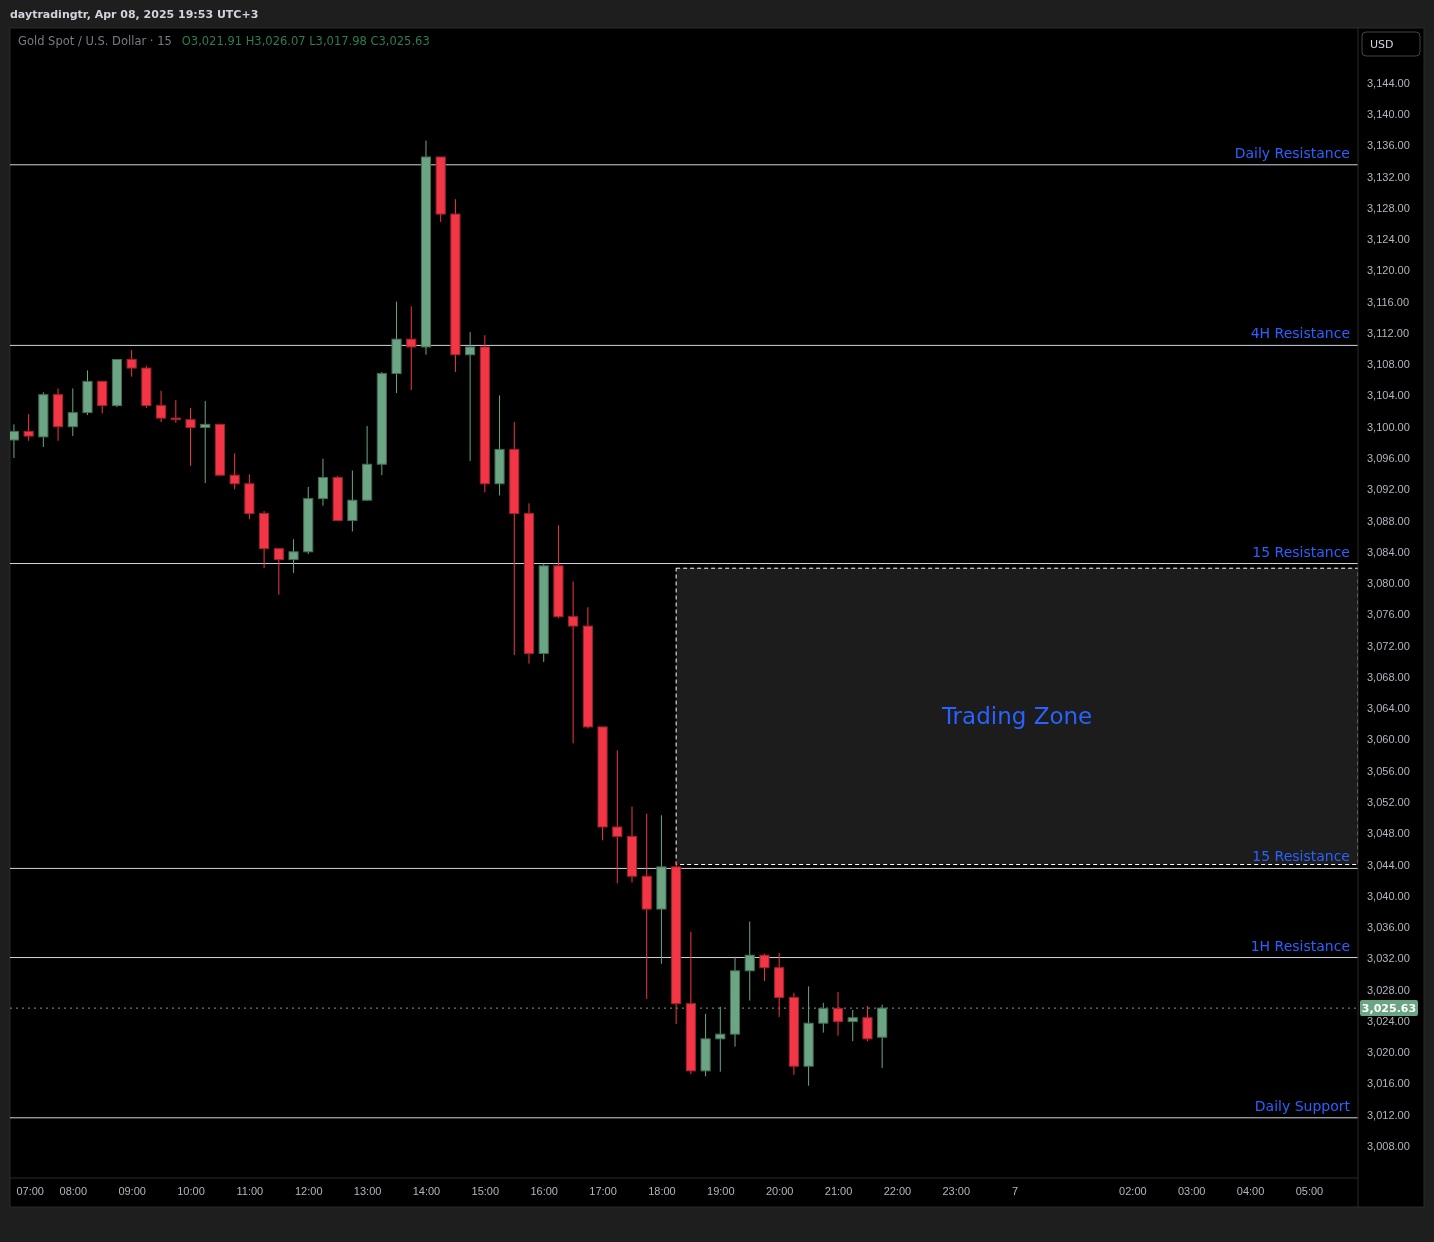 The width and height of the screenshot is (1434, 1242). What do you see at coordinates (134, 14) in the screenshot?
I see `text: daytradingtr, Apr 08, 2025 19:53 UTC+3` at bounding box center [134, 14].